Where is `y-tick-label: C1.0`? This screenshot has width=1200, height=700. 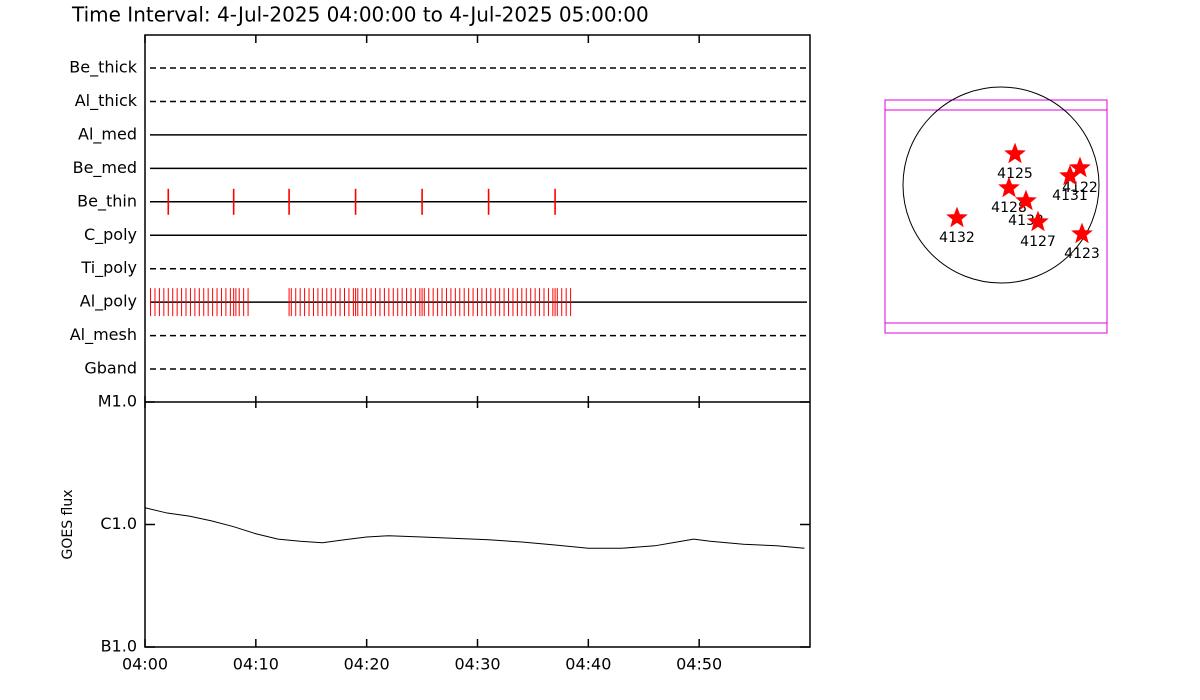 y-tick-label: C1.0 is located at coordinates (118, 523).